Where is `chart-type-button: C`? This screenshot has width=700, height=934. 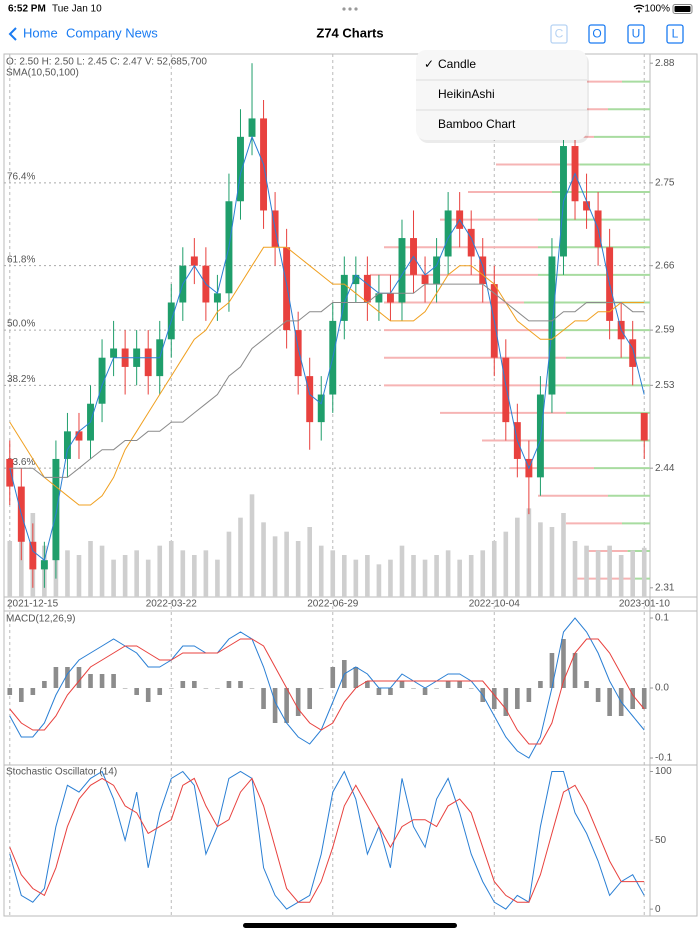
chart-type-button: C is located at coordinates (559, 34).